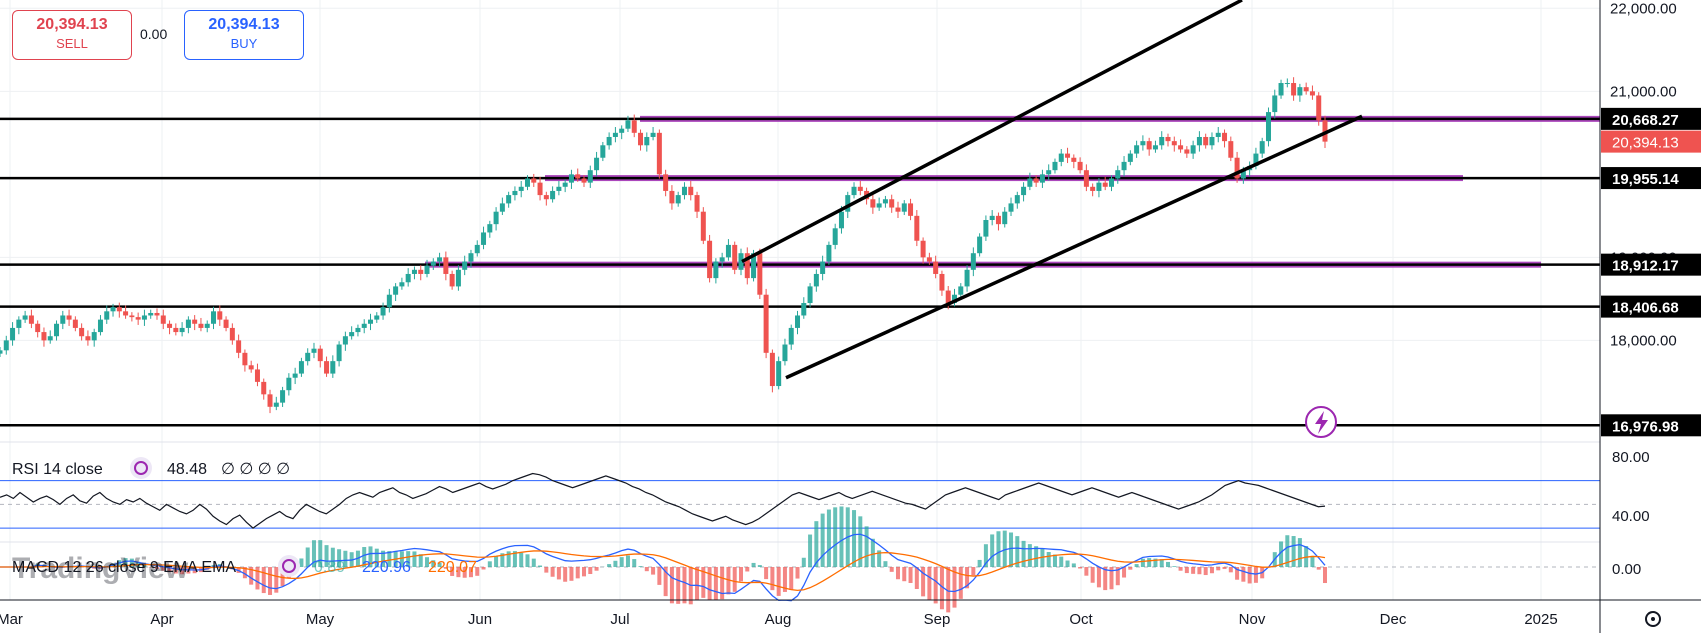 The height and width of the screenshot is (638, 1701). I want to click on rsi-label: RSI 14 close, so click(57, 469).